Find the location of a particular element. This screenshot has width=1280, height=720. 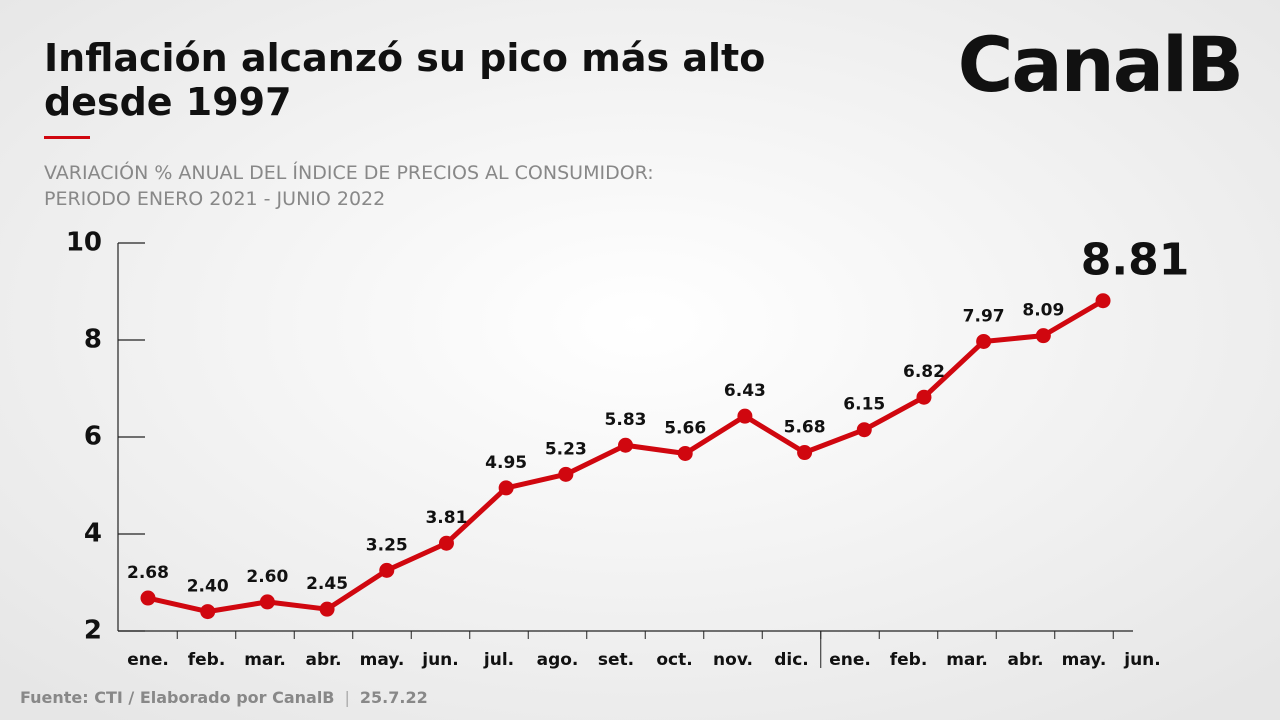

value-label: 2.45 is located at coordinates (327, 584).